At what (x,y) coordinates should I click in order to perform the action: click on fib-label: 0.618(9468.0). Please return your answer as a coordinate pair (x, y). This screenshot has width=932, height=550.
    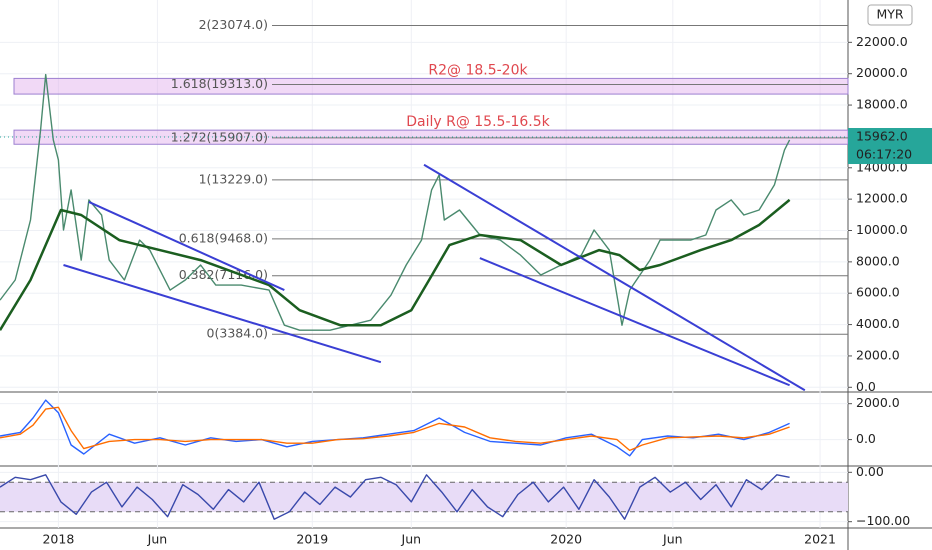
    Looking at the image, I should click on (223, 237).